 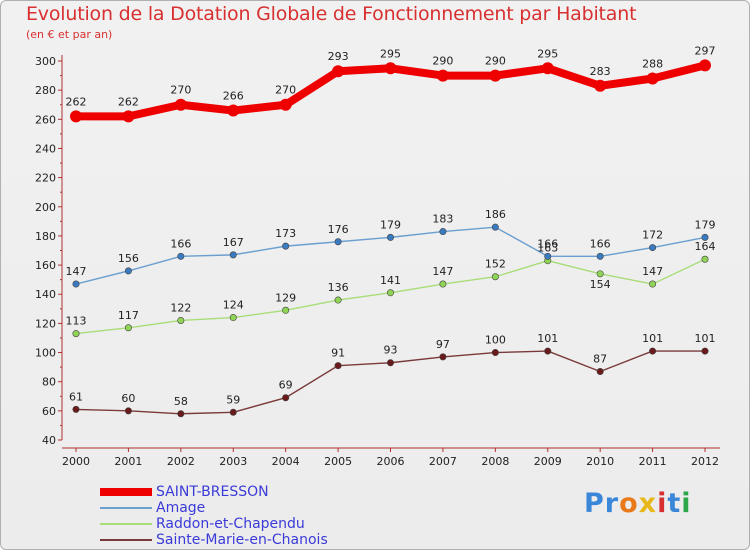 What do you see at coordinates (45, 148) in the screenshot?
I see `y-tick-label: 240` at bounding box center [45, 148].